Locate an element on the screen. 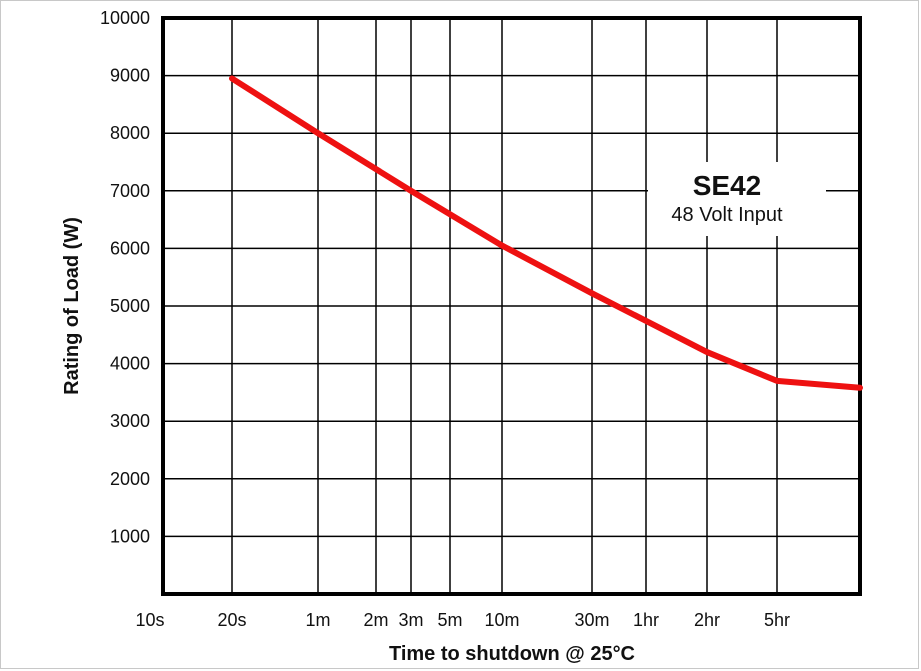 The width and height of the screenshot is (921, 671). x-tick-labels: 10s 20s 1m 2m 3m 5m 10m 30m 1hr 2hr 5hr is located at coordinates (462, 620).